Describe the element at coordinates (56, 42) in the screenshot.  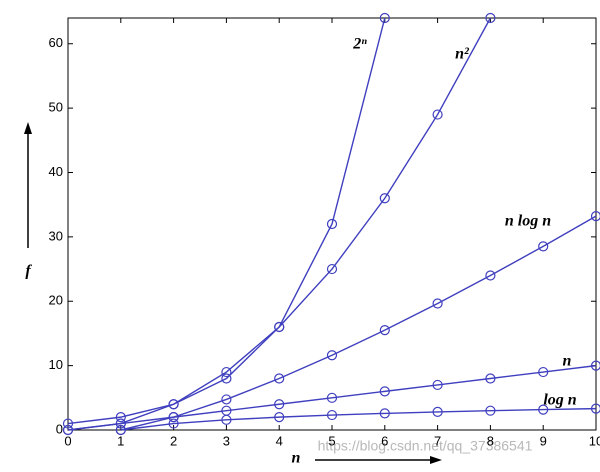
I see `y-tick-label: 60` at that location.